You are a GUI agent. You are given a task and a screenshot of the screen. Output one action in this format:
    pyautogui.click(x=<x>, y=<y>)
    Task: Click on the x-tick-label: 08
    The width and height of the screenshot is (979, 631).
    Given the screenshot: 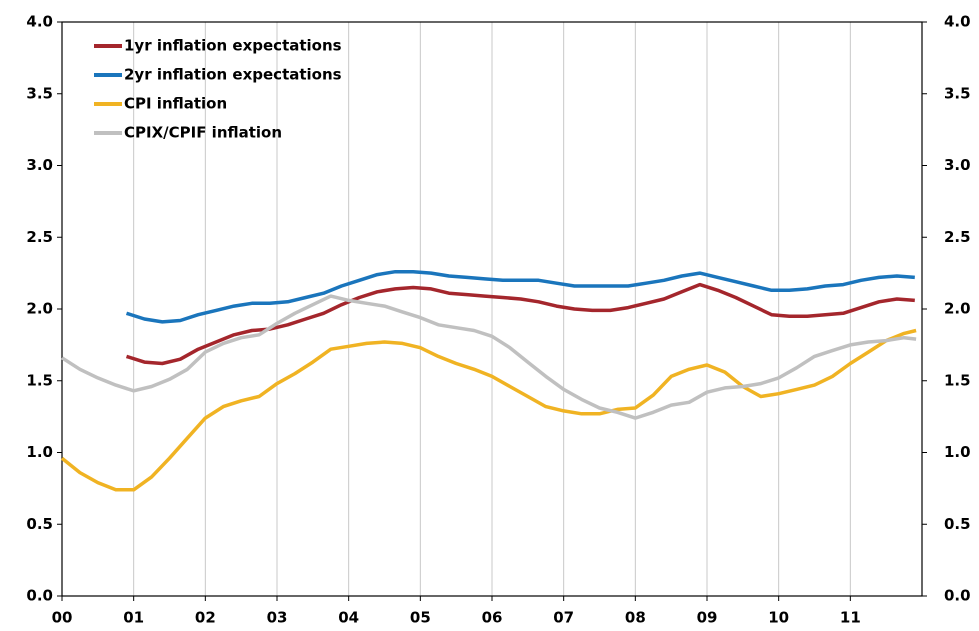 What is the action you would take?
    pyautogui.click(x=635, y=618)
    